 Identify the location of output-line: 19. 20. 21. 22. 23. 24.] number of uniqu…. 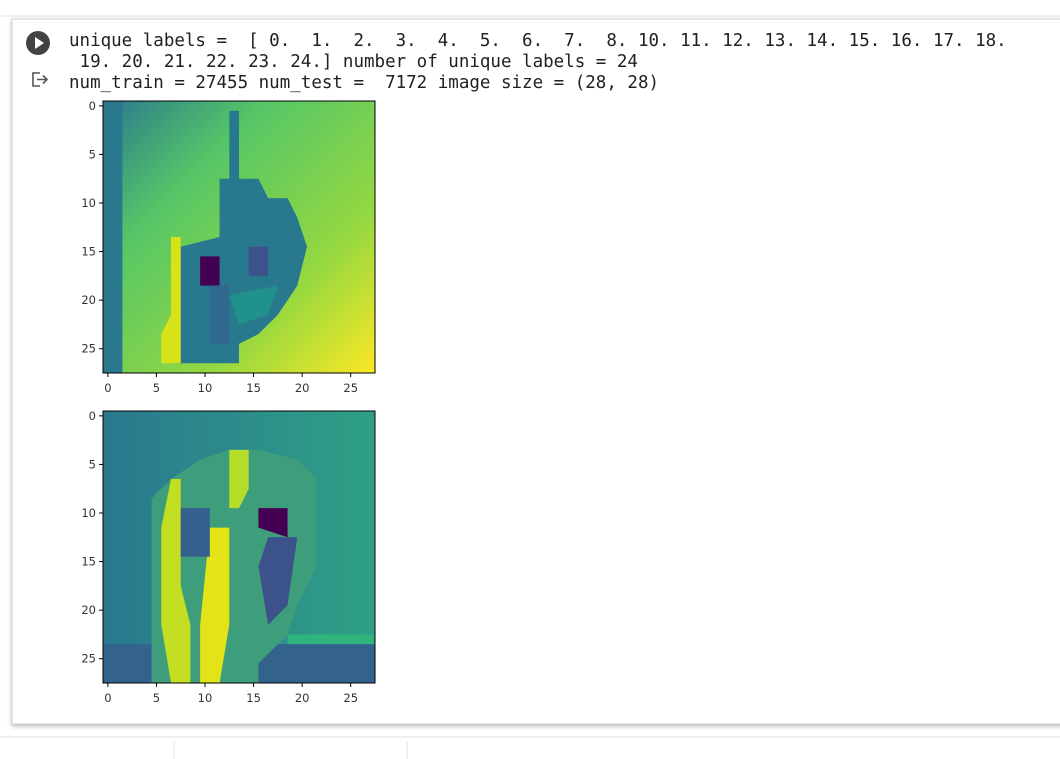
(353, 62).